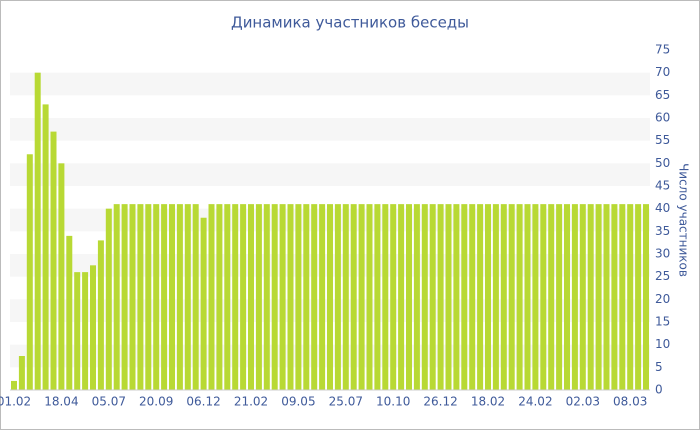 Image resolution: width=700 pixels, height=430 pixels. I want to click on y-tick-label: 5, so click(659, 367).